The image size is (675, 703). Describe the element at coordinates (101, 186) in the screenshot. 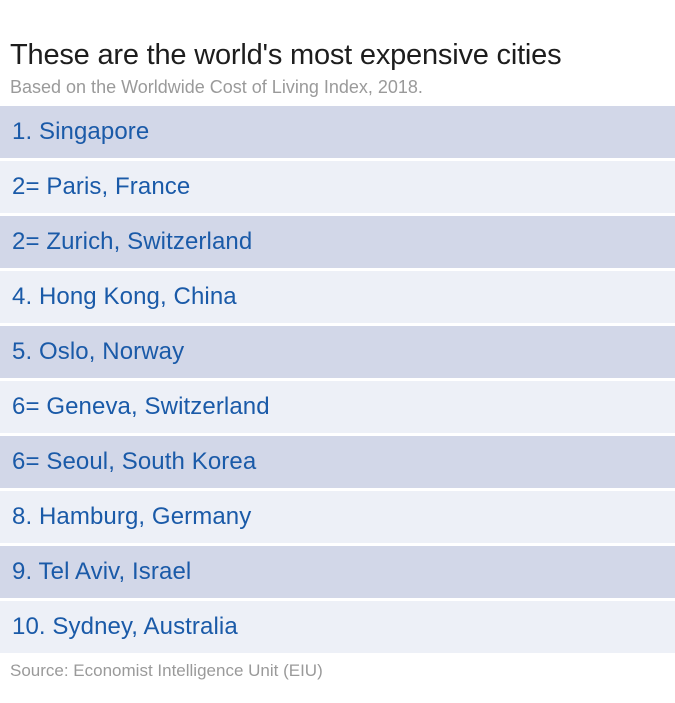

I see `ranking-row-label: 2= Paris, France` at that location.